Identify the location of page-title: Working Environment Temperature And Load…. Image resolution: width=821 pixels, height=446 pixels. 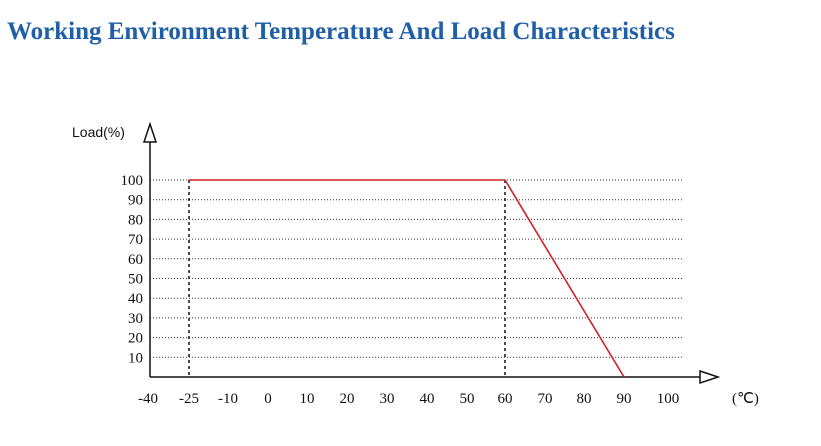
(341, 31).